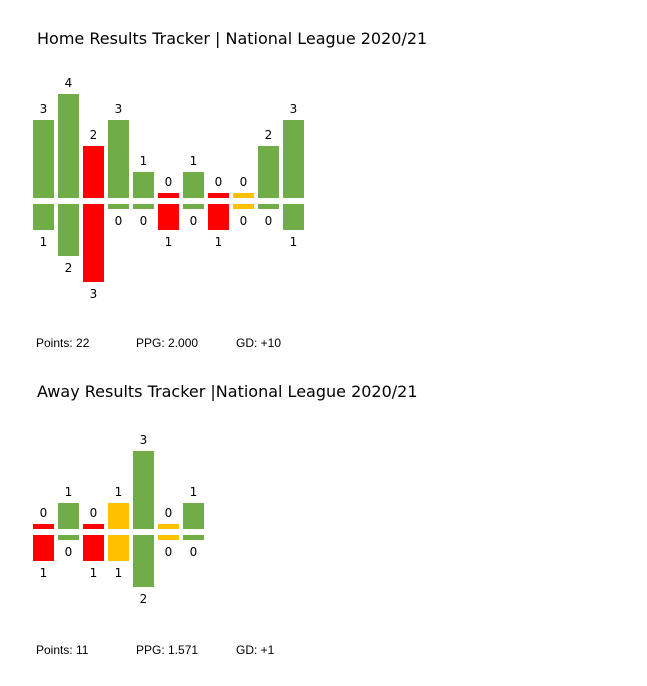 This screenshot has height=686, width=647. I want to click on home-ppg: PPG: 2.000, so click(167, 343).